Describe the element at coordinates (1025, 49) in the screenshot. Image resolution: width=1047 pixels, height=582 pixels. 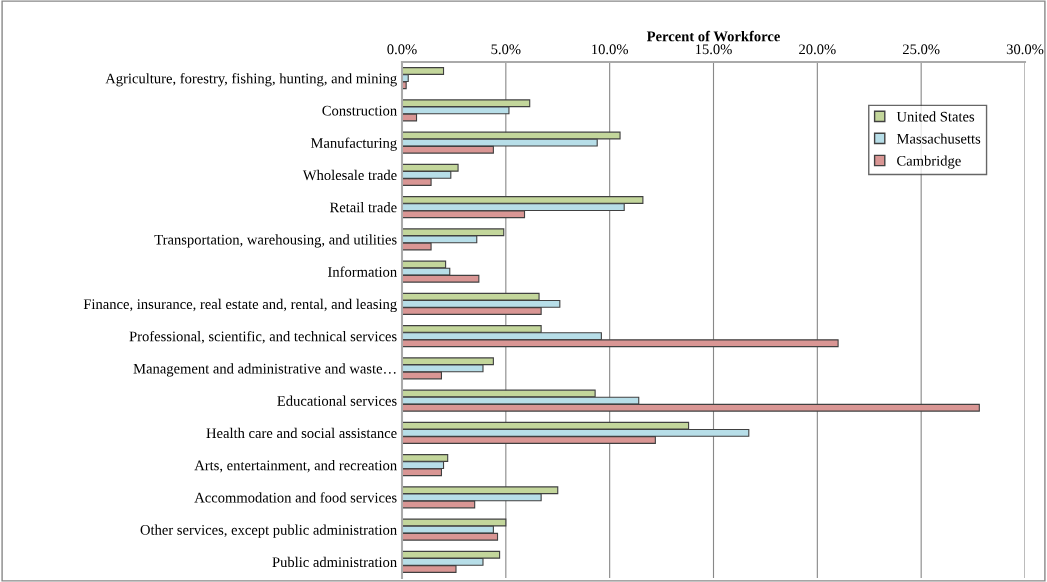
I see `x-tick-label: 30.0%` at that location.